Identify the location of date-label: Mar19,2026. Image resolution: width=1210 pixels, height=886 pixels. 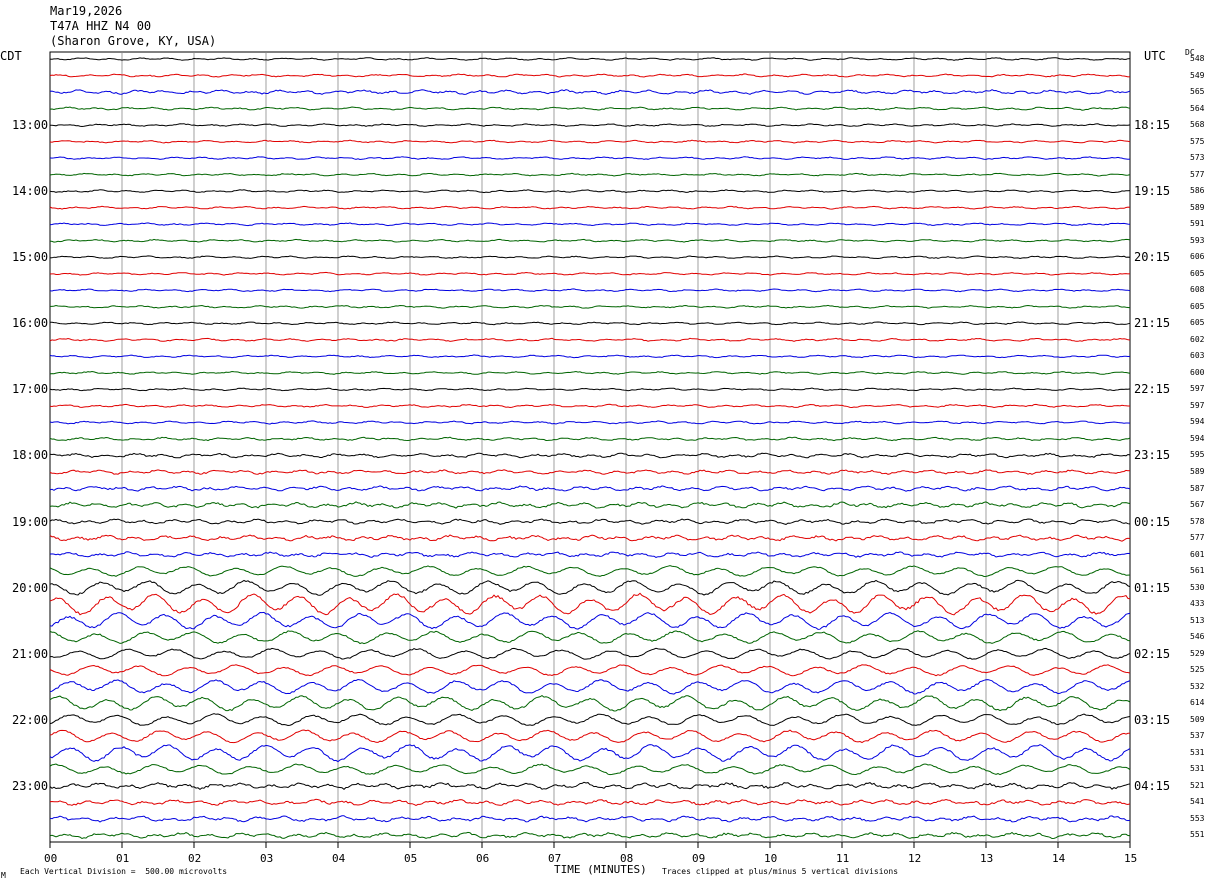
(86, 11).